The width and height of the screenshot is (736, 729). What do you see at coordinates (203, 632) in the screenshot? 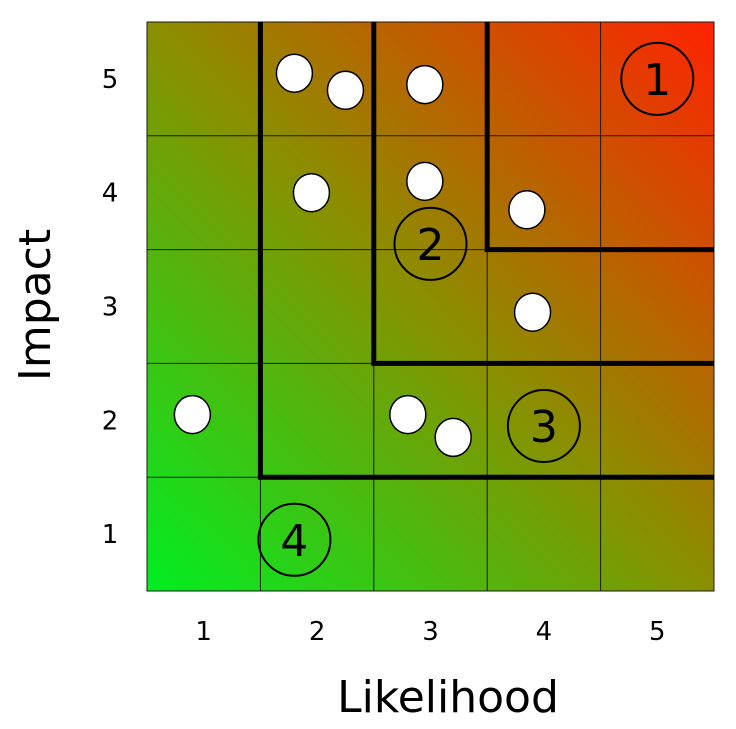
I see `x-tick-label: 1` at bounding box center [203, 632].